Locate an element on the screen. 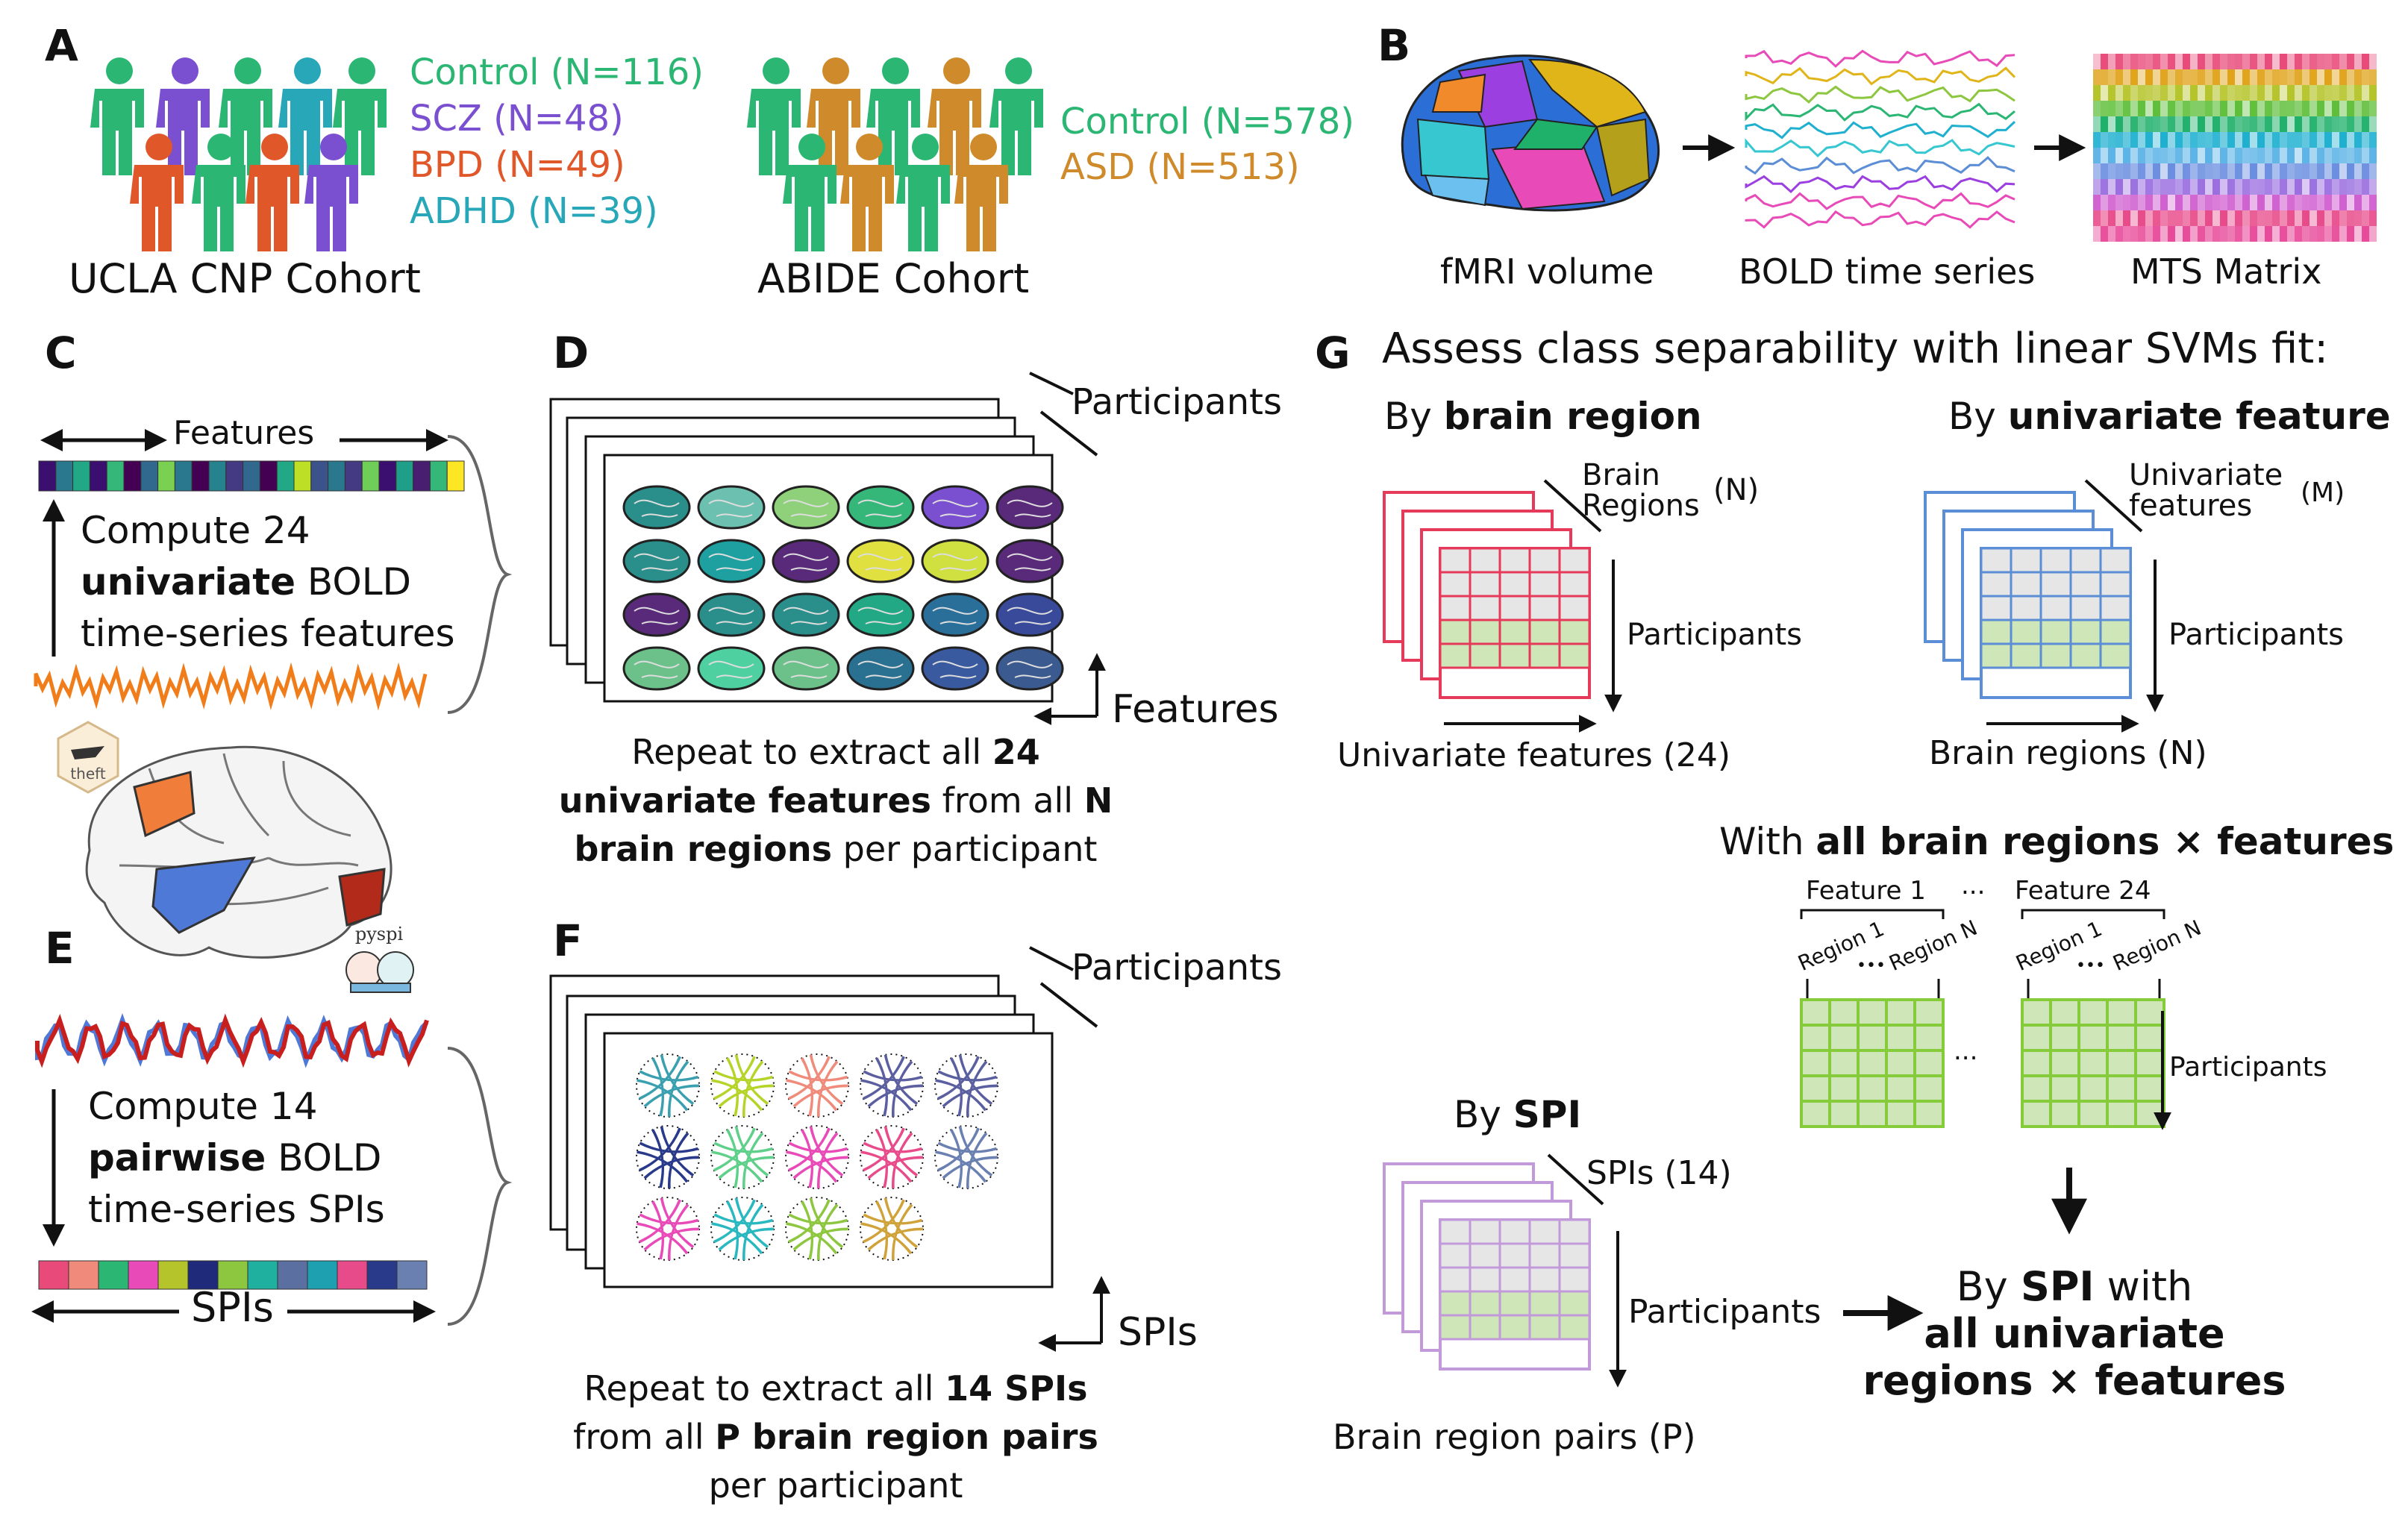  f-caption-pre2: from all is located at coordinates (644, 1437).